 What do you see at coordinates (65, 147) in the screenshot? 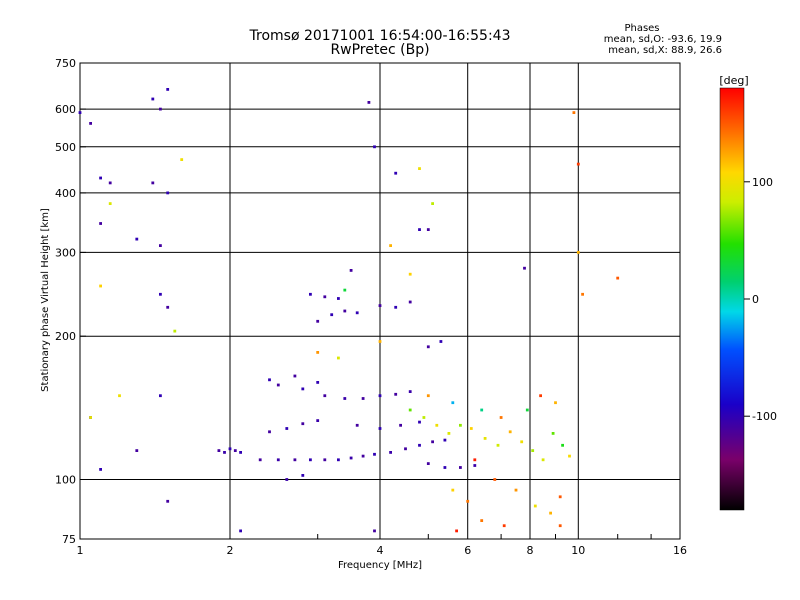
I see `y-tick-label: 500` at bounding box center [65, 147].